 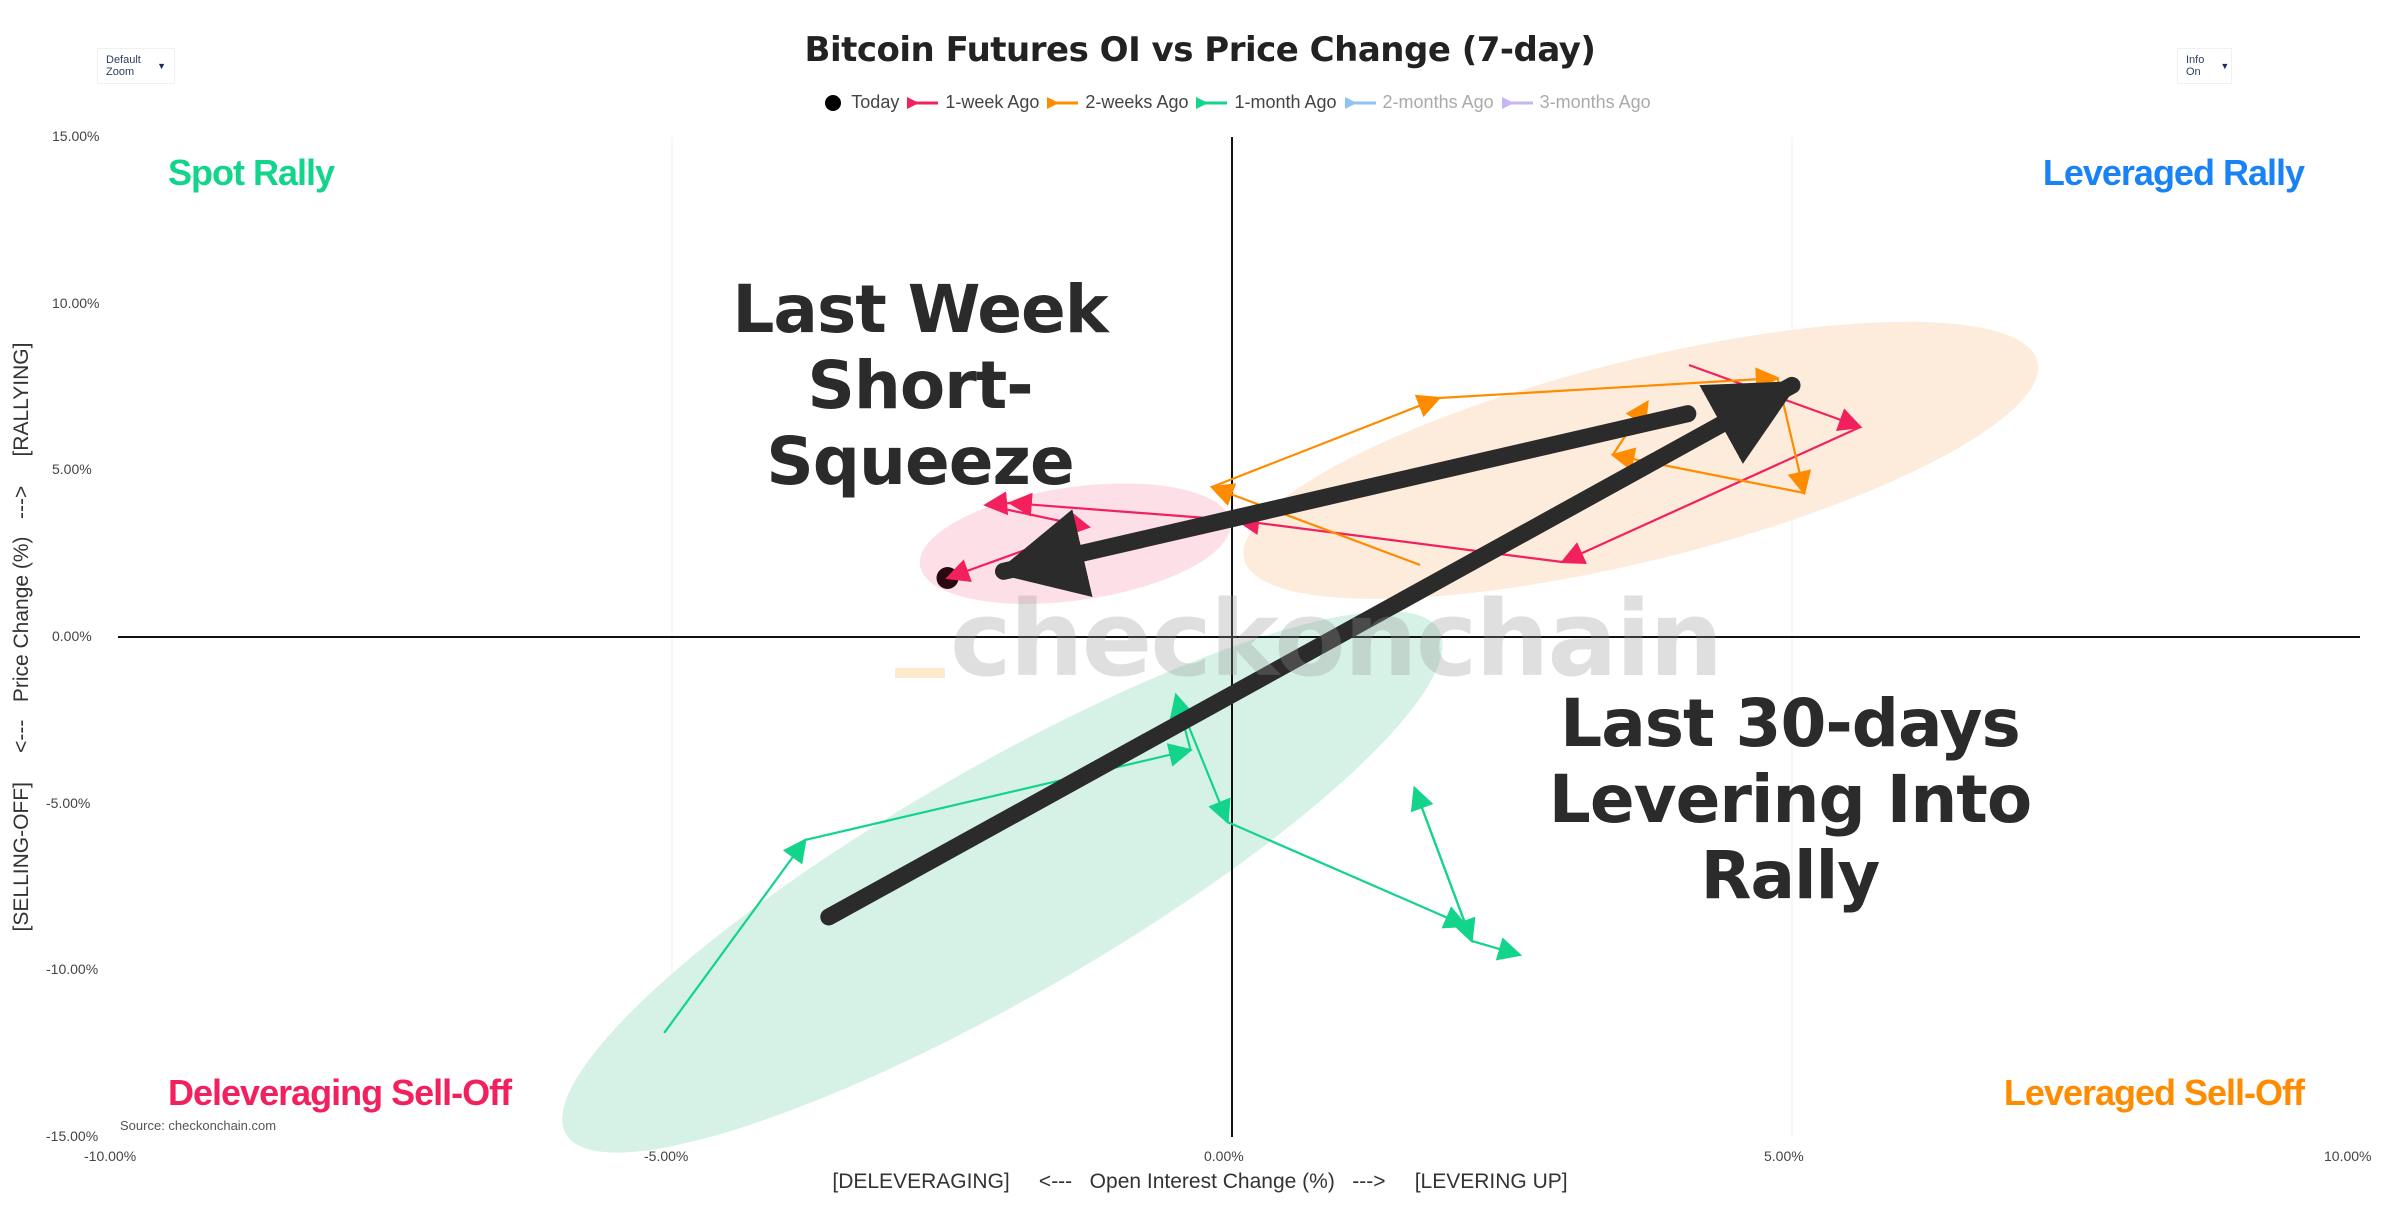 What do you see at coordinates (1790, 723) in the screenshot?
I see `annotation-line: Last 30-days` at bounding box center [1790, 723].